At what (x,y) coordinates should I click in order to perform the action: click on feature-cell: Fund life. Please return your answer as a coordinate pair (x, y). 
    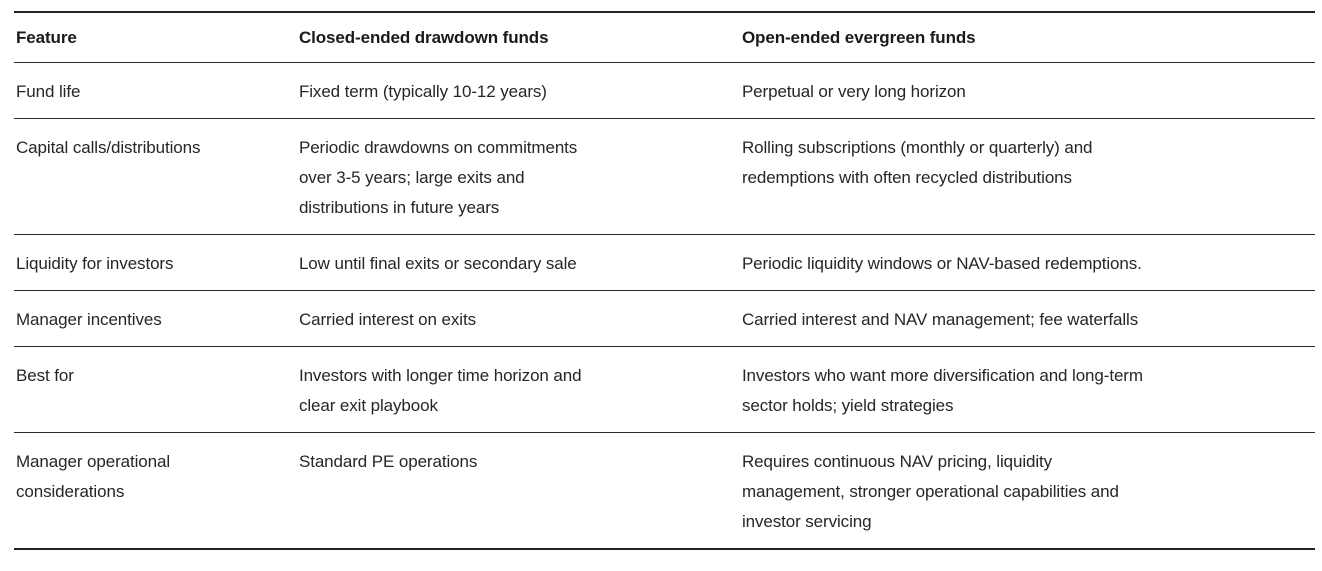
    Looking at the image, I should click on (155, 90).